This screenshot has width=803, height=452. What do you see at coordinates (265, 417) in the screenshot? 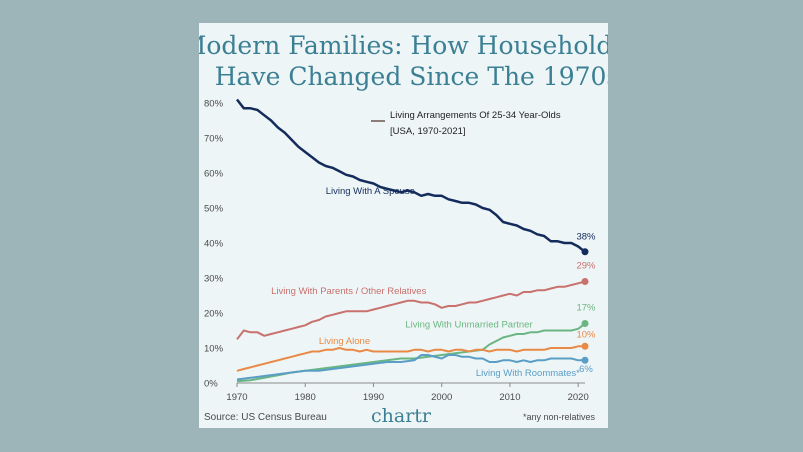
I see `source-note: Source: US Census Bureau` at bounding box center [265, 417].